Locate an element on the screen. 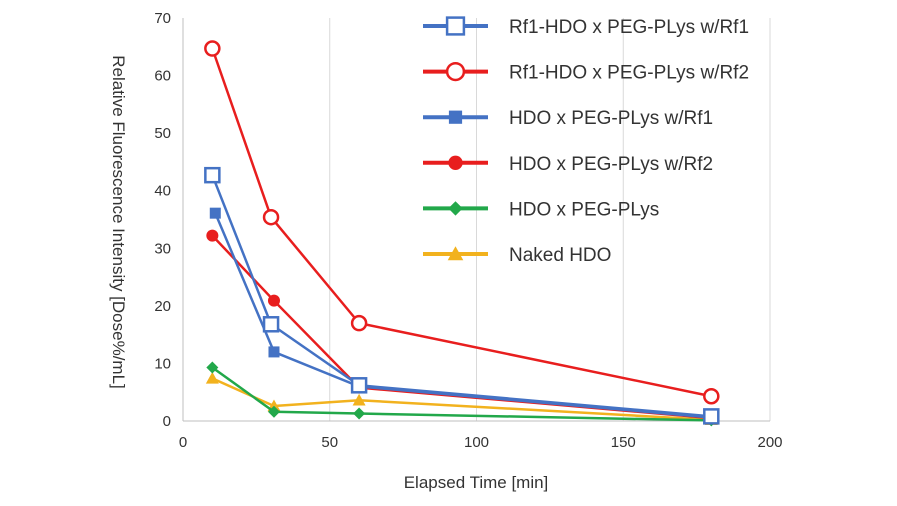  legend-label: Rf1-HDO x PEG-PLys w/Rf1 is located at coordinates (629, 27).